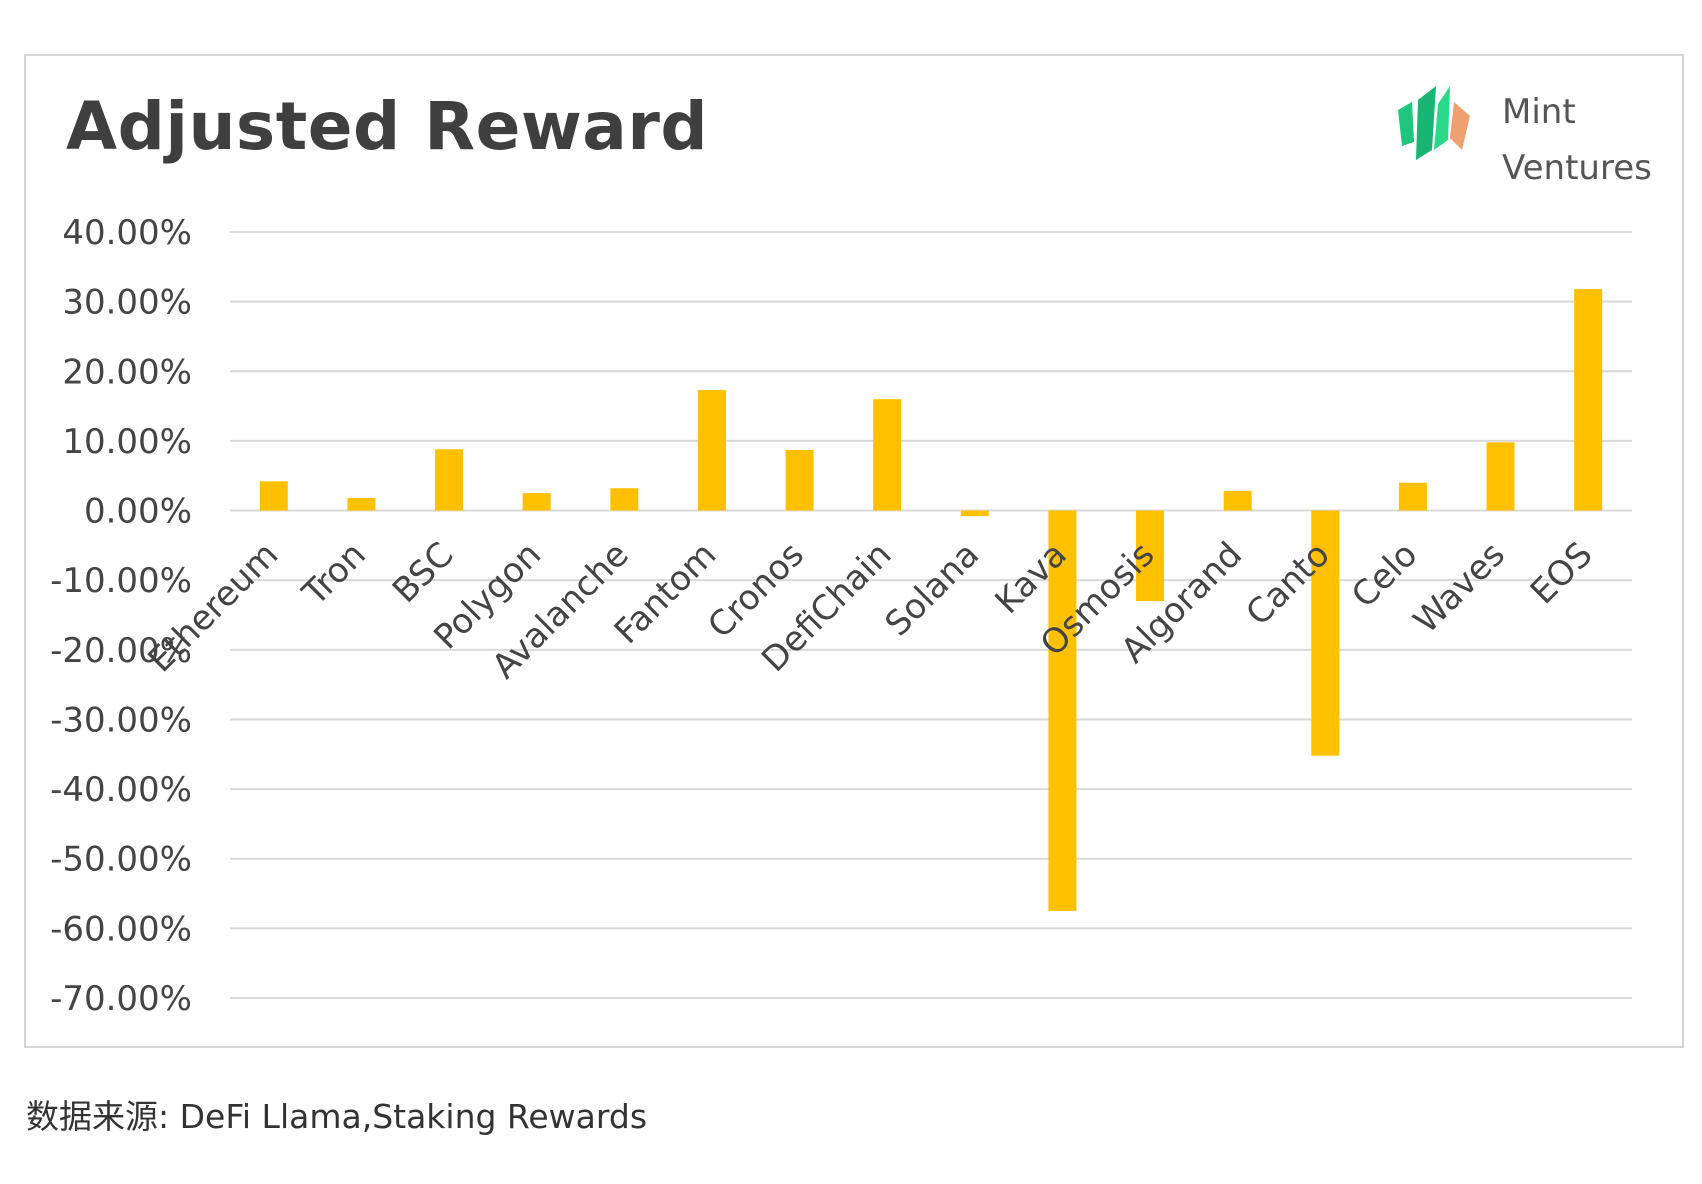  Describe the element at coordinates (1577, 168) in the screenshot. I see `logo-line-2: Ventures` at that location.